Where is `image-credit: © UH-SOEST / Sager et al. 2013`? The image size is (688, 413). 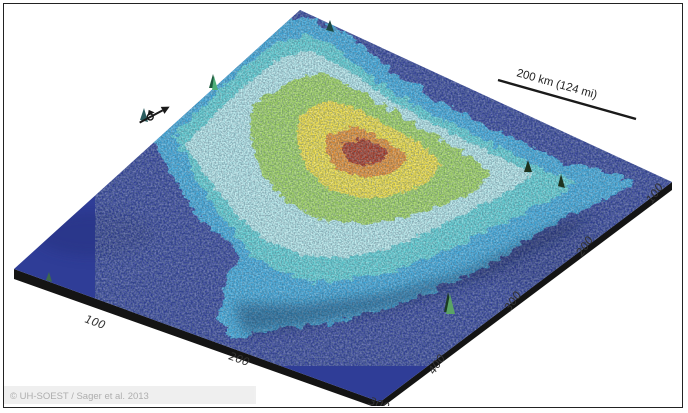
image-credit: © UH-SOEST / Sager et al. 2013 is located at coordinates (130, 395).